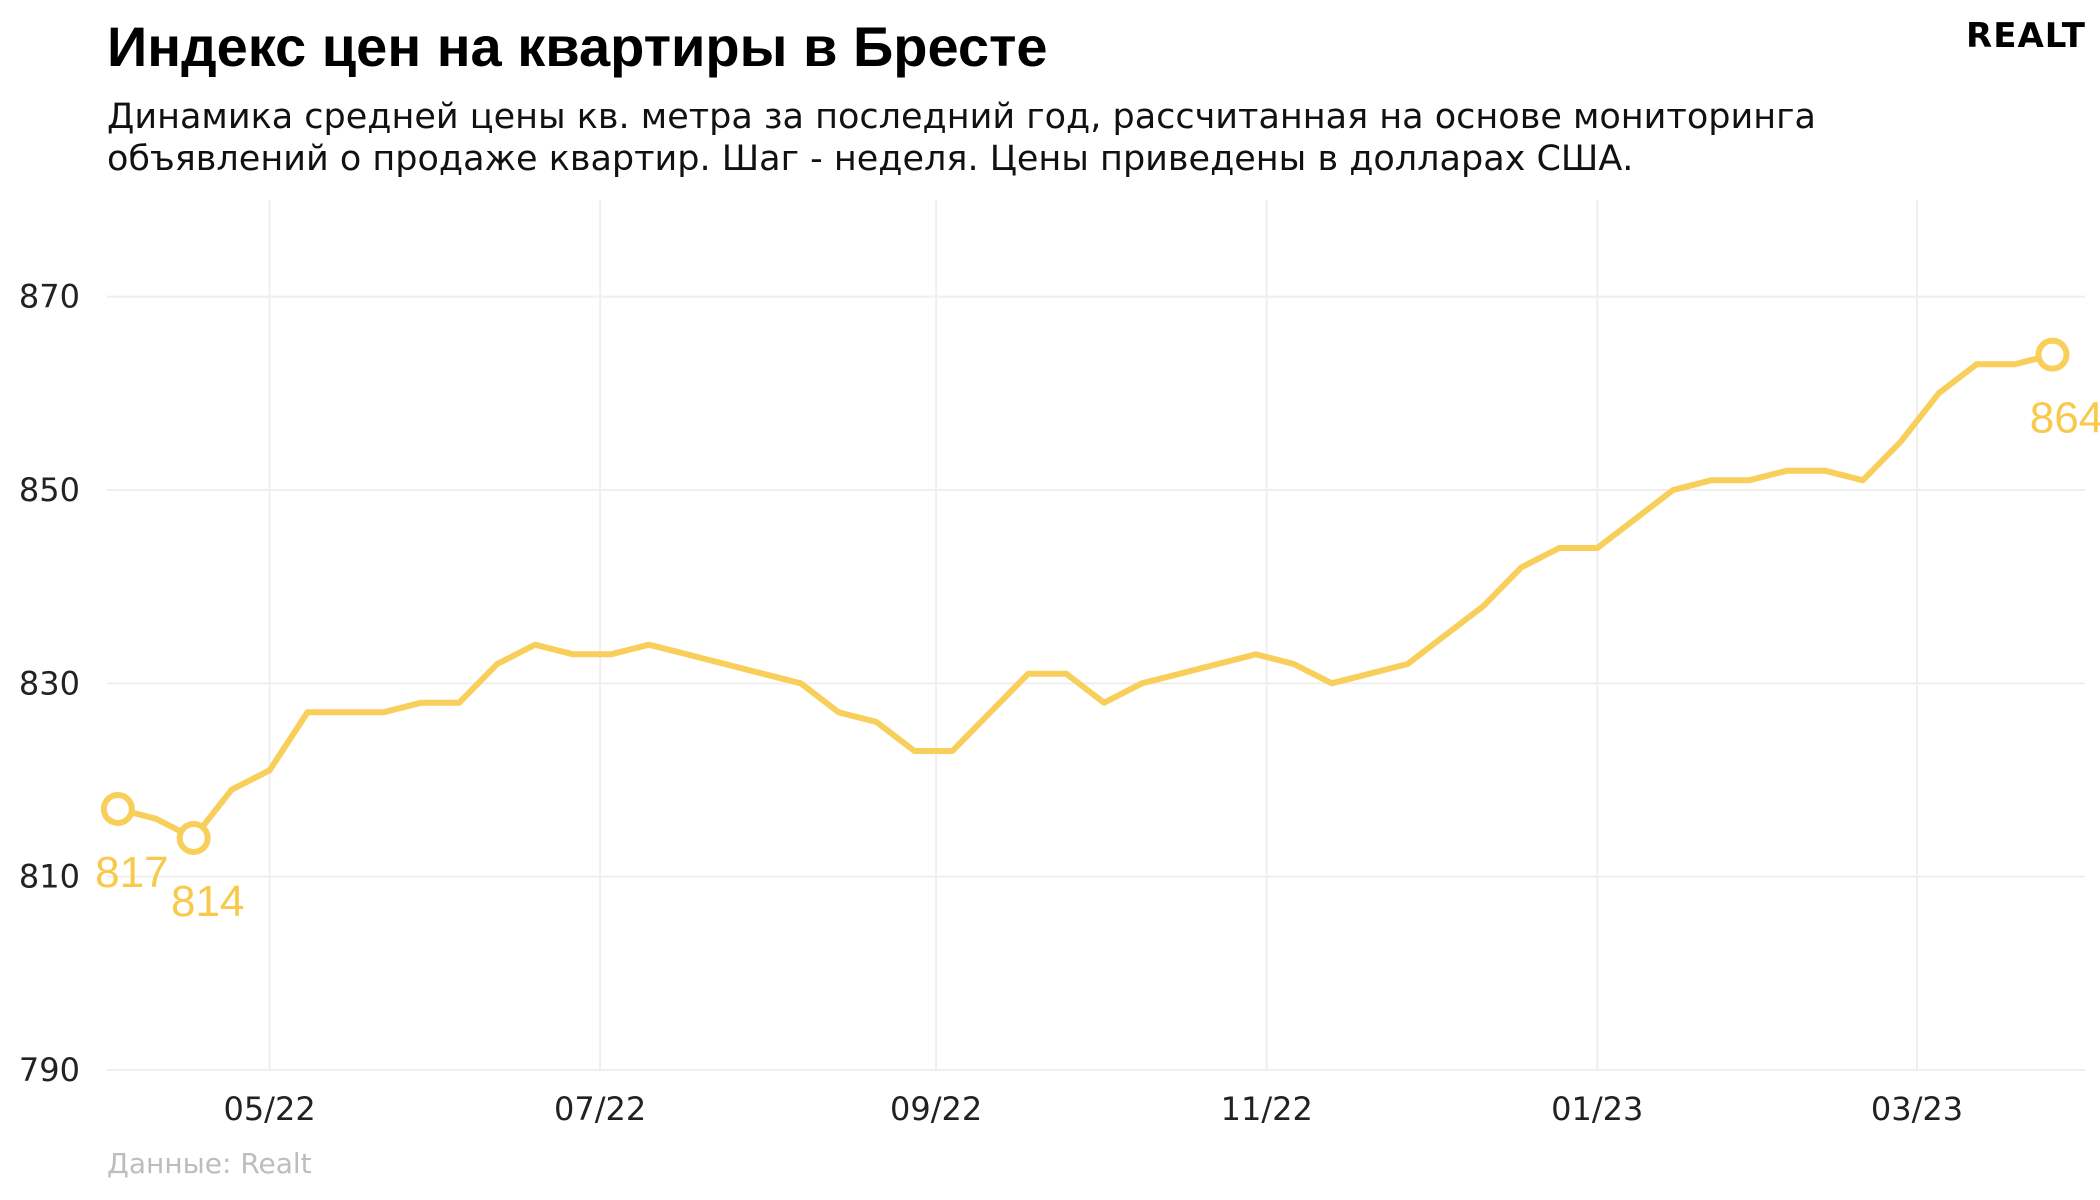 This screenshot has height=1200, width=2100. I want to click on data-label: 817, so click(131, 872).